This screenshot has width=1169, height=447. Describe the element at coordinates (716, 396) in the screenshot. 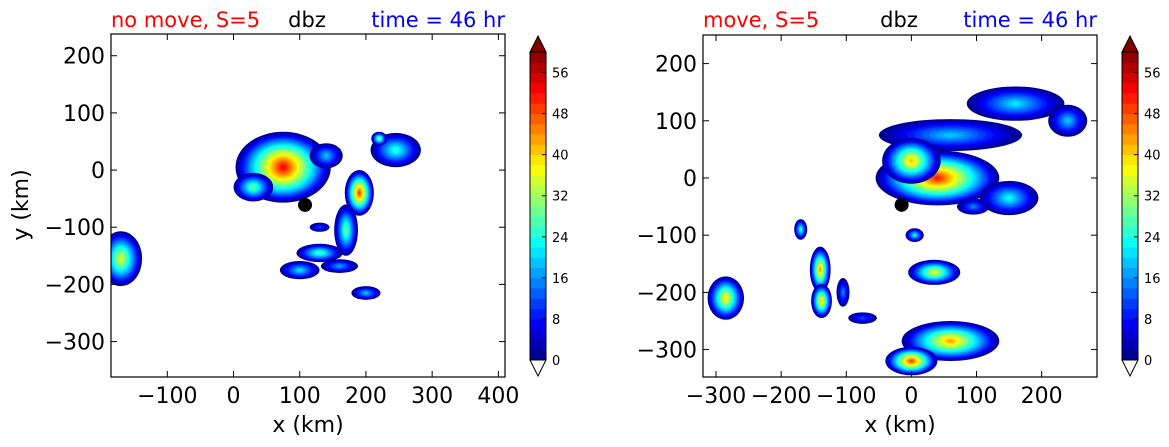

I see `x-tick-label: −300` at that location.